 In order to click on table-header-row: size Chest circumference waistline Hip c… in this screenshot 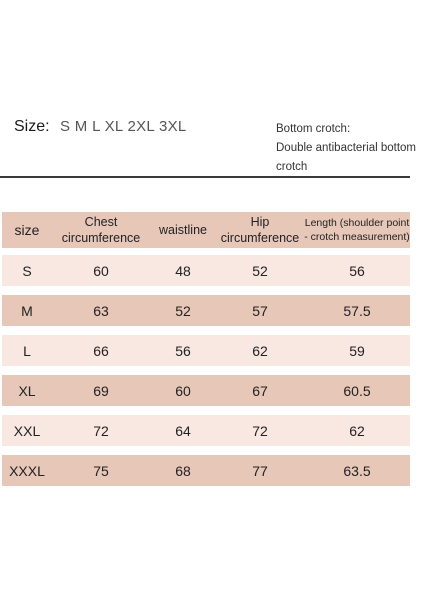, I will do `click(206, 230)`.